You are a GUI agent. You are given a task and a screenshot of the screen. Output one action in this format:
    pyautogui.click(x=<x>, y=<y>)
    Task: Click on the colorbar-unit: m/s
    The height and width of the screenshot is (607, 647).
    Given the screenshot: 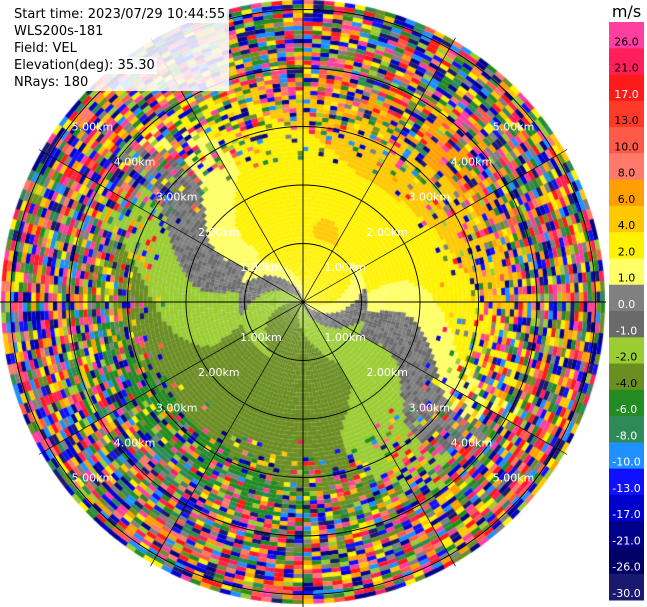 What is the action you would take?
    pyautogui.click(x=626, y=11)
    